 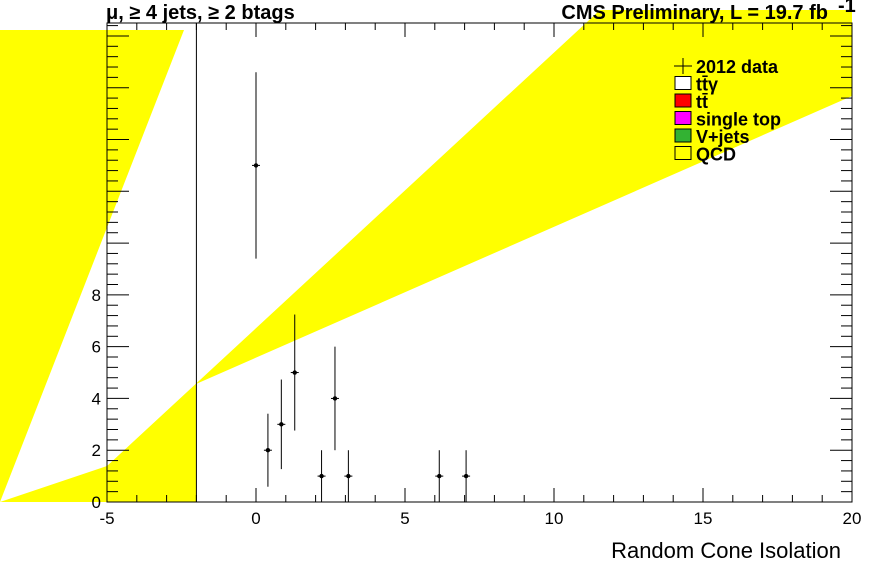 What do you see at coordinates (738, 120) in the screenshot?
I see `legend-label: single top` at bounding box center [738, 120].